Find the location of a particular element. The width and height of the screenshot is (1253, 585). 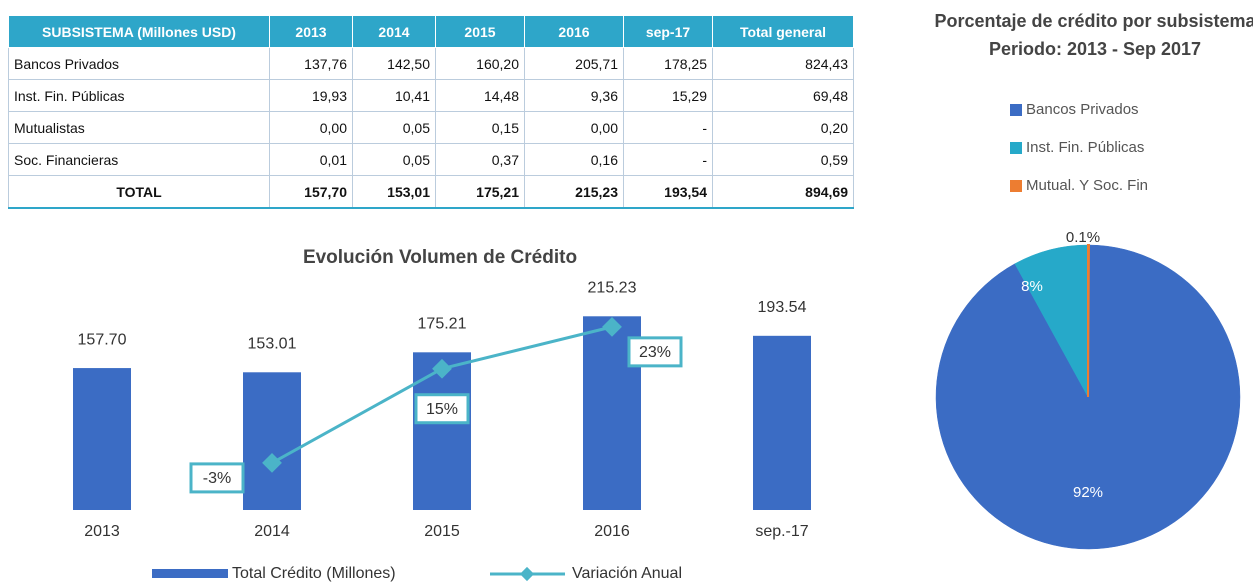

table-cell: 0,15 is located at coordinates (480, 127).